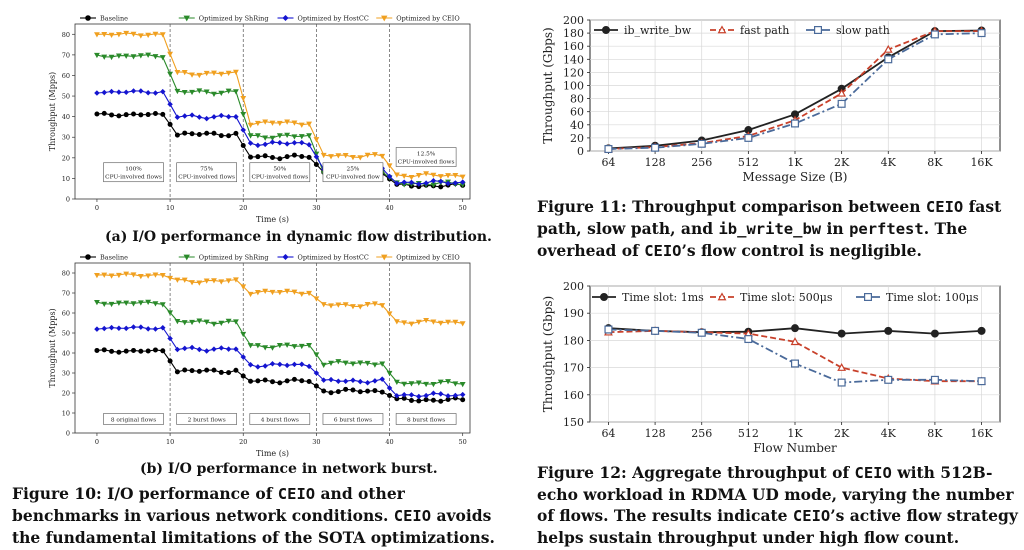 The image size is (1024, 550). What do you see at coordinates (795, 177) in the screenshot?
I see `x-axis-label: Message Size (B)` at bounding box center [795, 177].